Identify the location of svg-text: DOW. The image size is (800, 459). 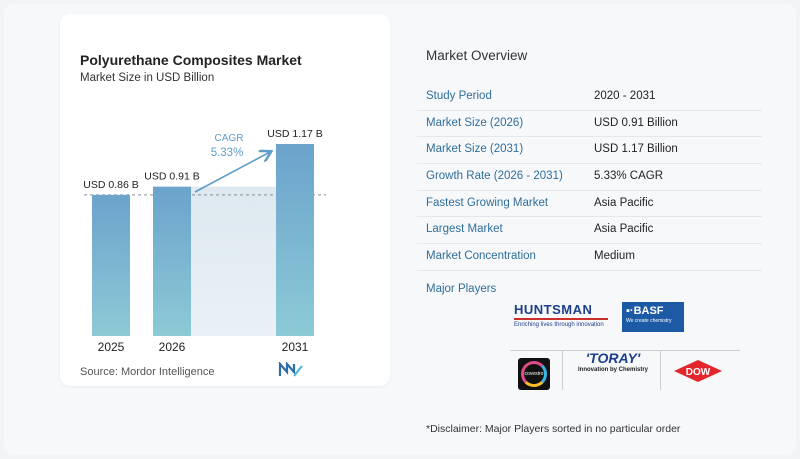
(698, 372).